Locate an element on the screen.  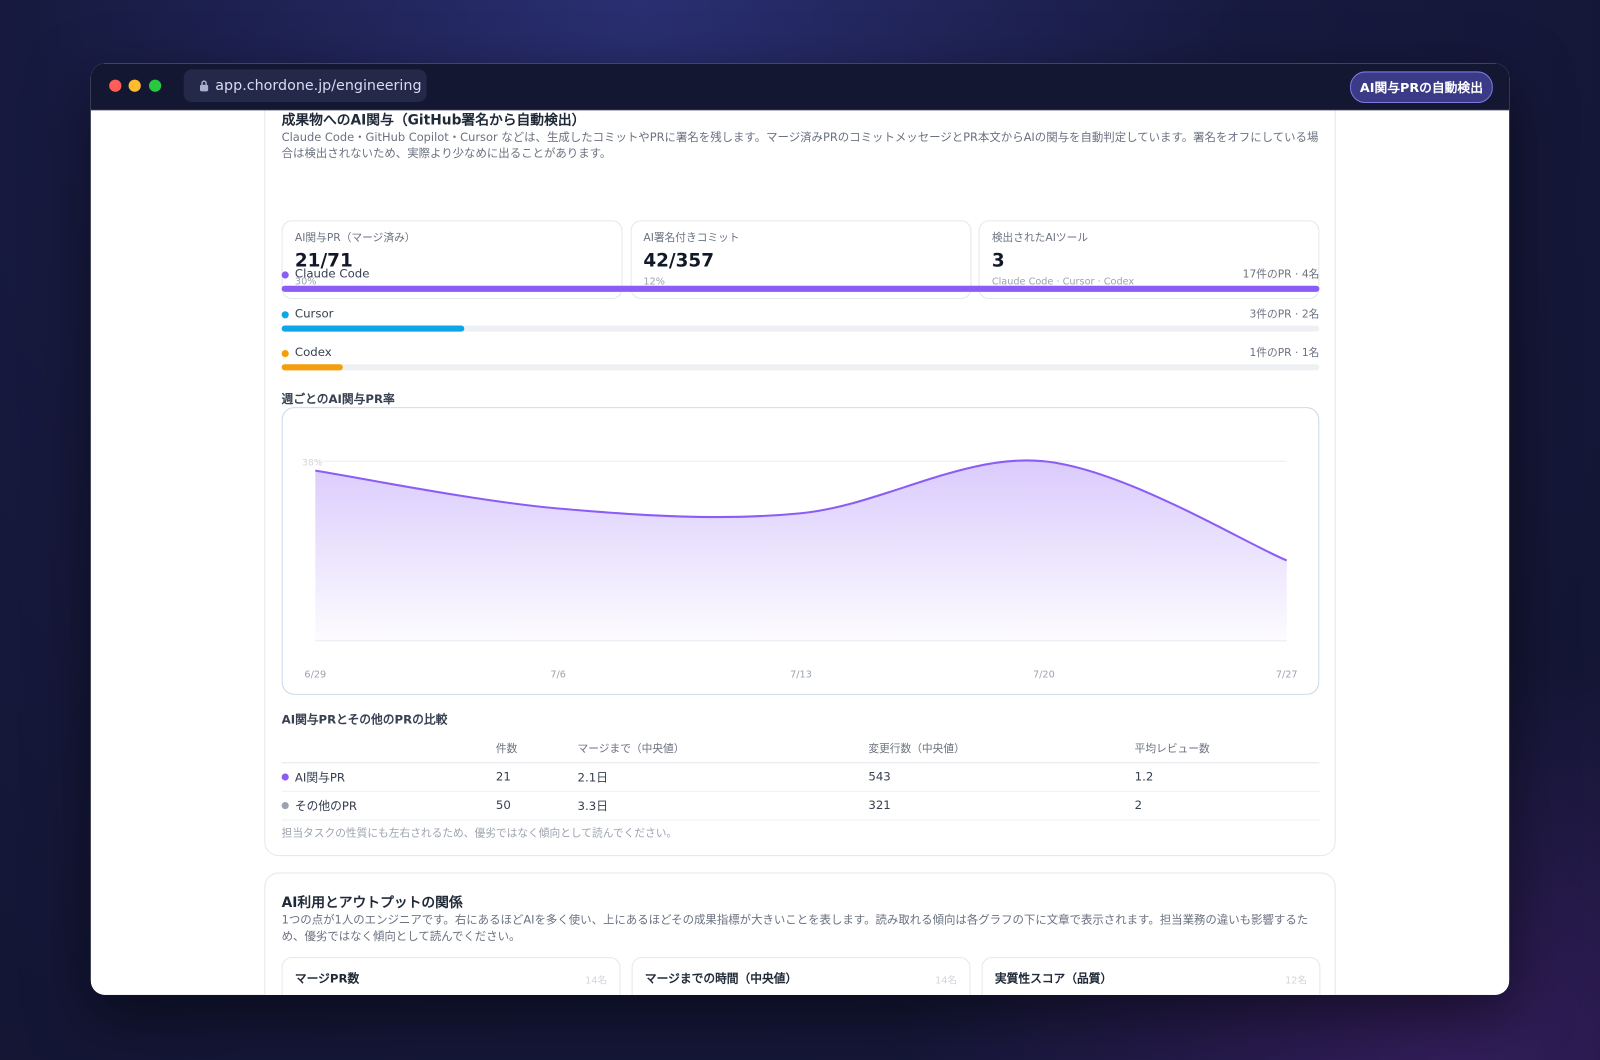
ai-output-panel is located at coordinates (800, 933).